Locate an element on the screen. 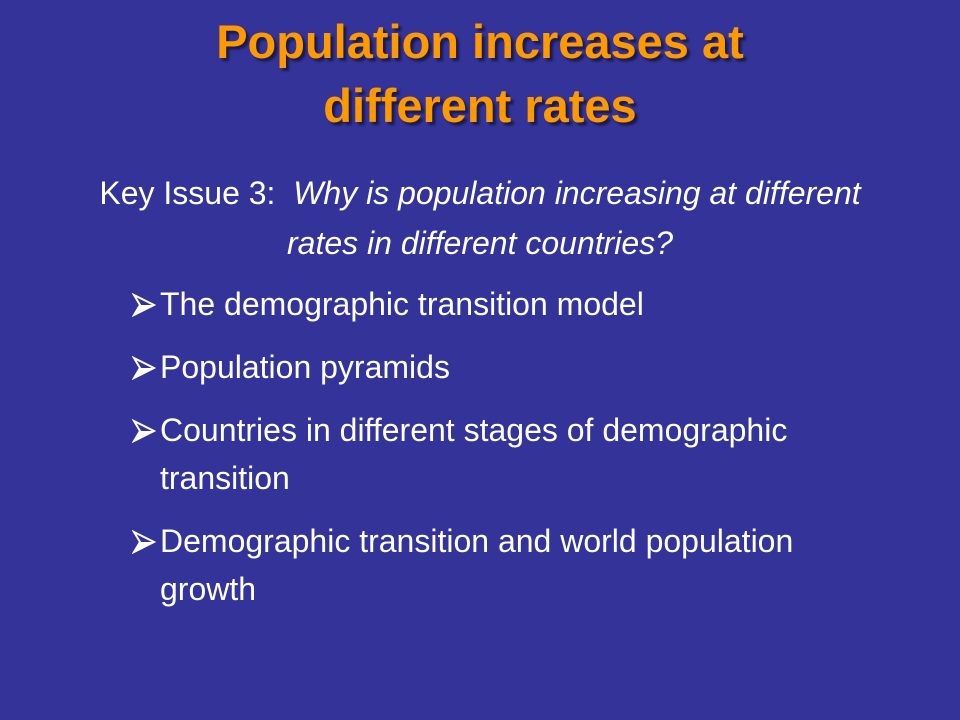  bullet-item: Population pyramids is located at coordinates (490, 367).